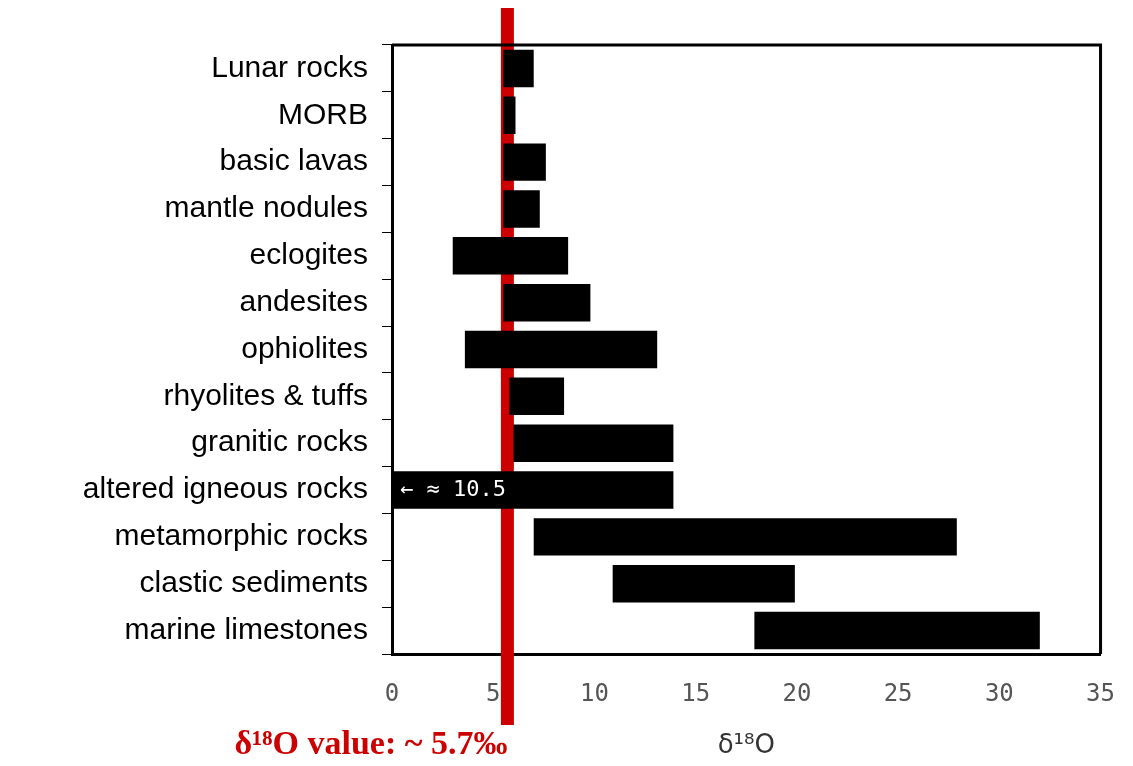 The image size is (1133, 766). What do you see at coordinates (797, 692) in the screenshot?
I see `x-tick-label: 20` at bounding box center [797, 692].